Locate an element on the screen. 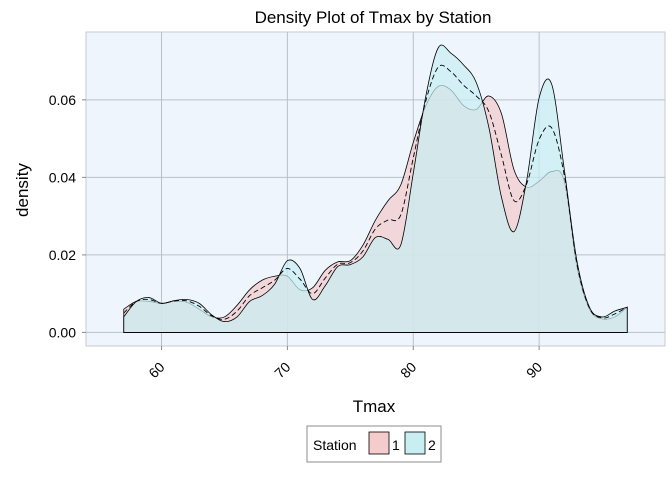 This screenshot has width=672, height=480. legend-label-1: 1 is located at coordinates (396, 445).